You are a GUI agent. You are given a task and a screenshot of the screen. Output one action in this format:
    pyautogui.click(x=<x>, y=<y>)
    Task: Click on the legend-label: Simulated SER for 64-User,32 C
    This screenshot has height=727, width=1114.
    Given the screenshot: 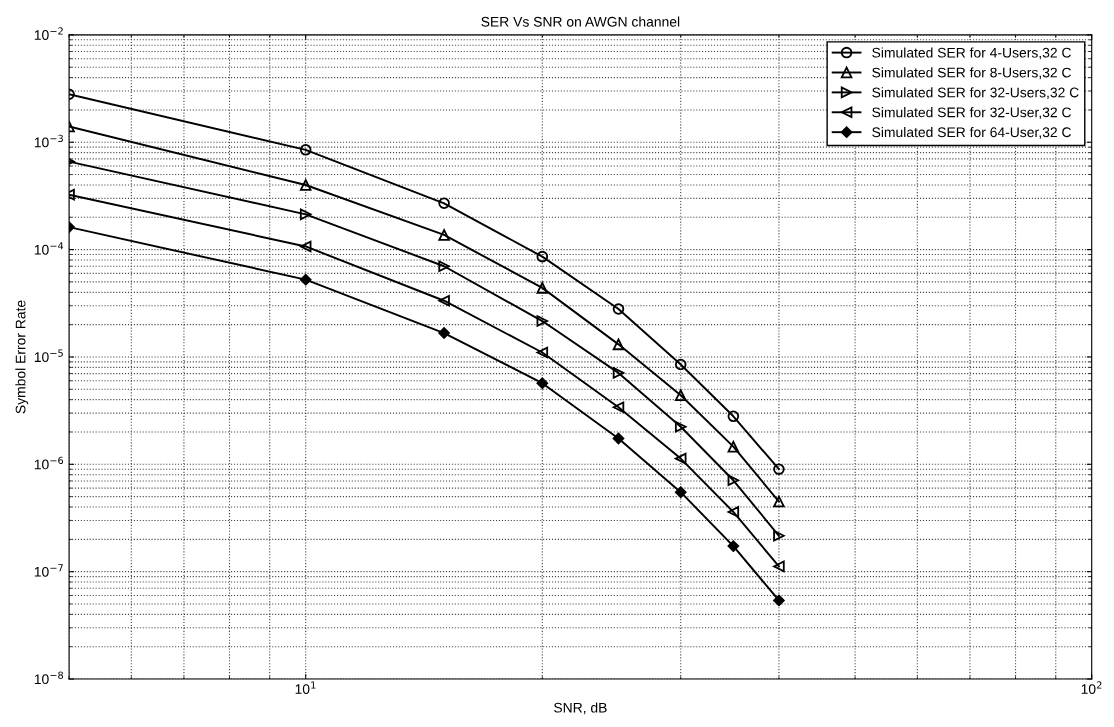 What is the action you would take?
    pyautogui.click(x=971, y=132)
    